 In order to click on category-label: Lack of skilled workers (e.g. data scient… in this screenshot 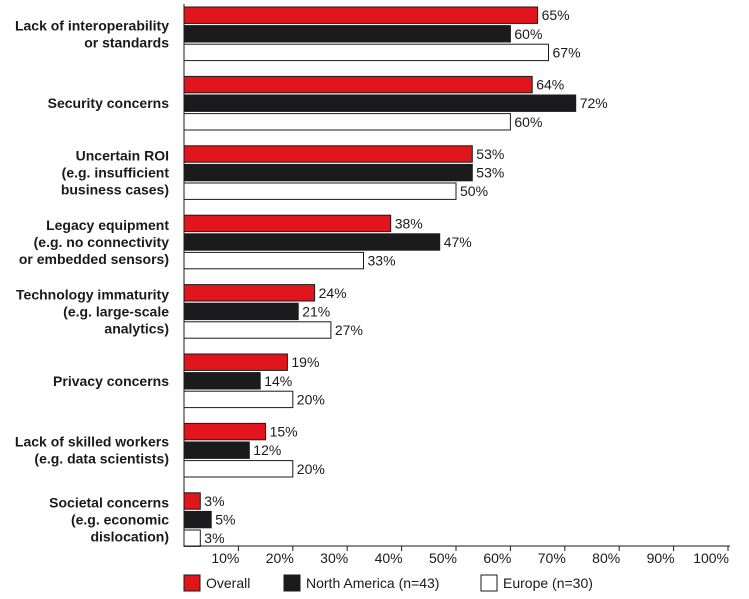, I will do `click(92, 450)`.